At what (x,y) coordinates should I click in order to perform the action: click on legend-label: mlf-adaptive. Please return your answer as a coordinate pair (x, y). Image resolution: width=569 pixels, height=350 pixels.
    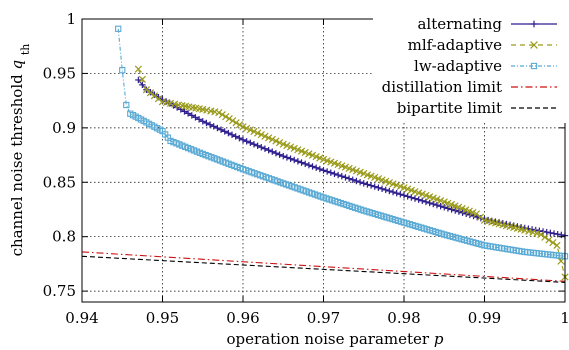
    Looking at the image, I should click on (455, 45).